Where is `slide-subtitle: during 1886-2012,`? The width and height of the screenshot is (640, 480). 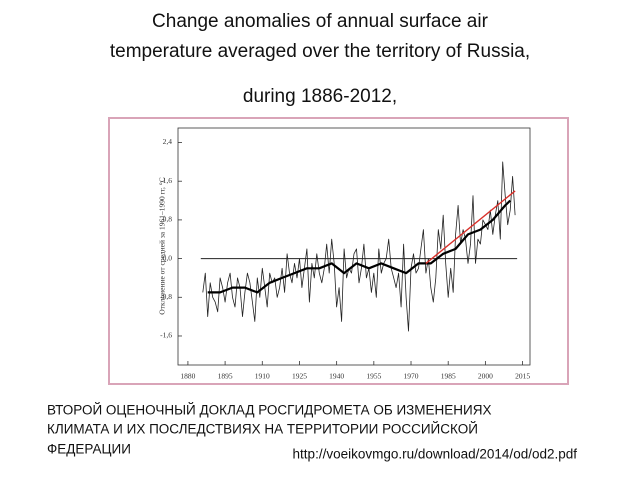 slide-subtitle: during 1886-2012, is located at coordinates (320, 96).